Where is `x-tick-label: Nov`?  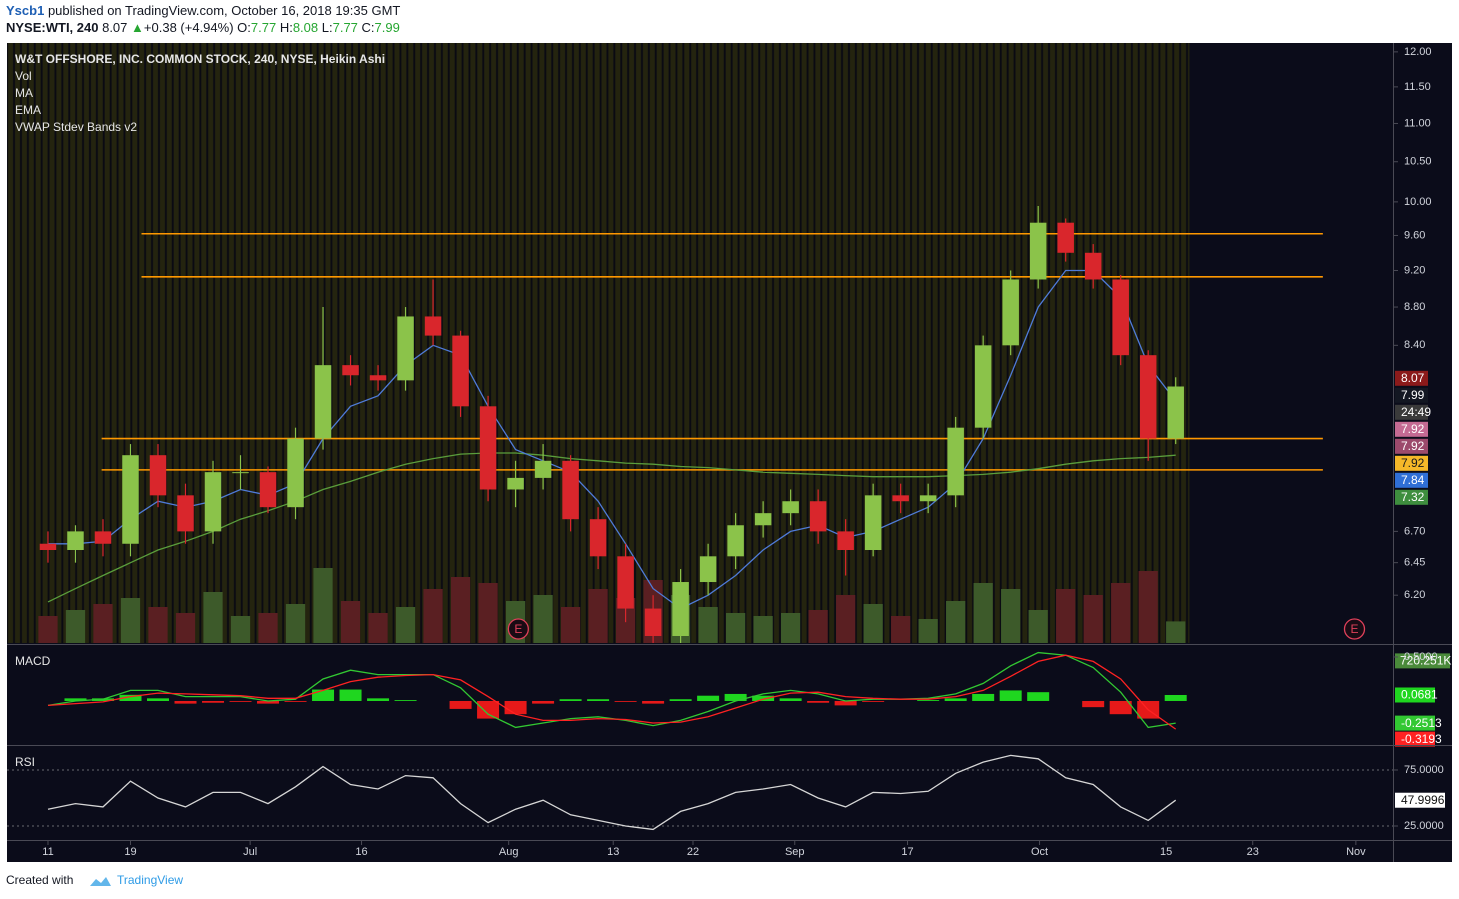 x-tick-label: Nov is located at coordinates (1356, 852).